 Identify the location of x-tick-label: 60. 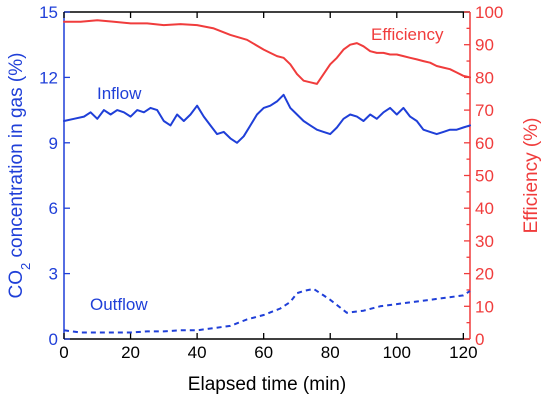
(263, 352).